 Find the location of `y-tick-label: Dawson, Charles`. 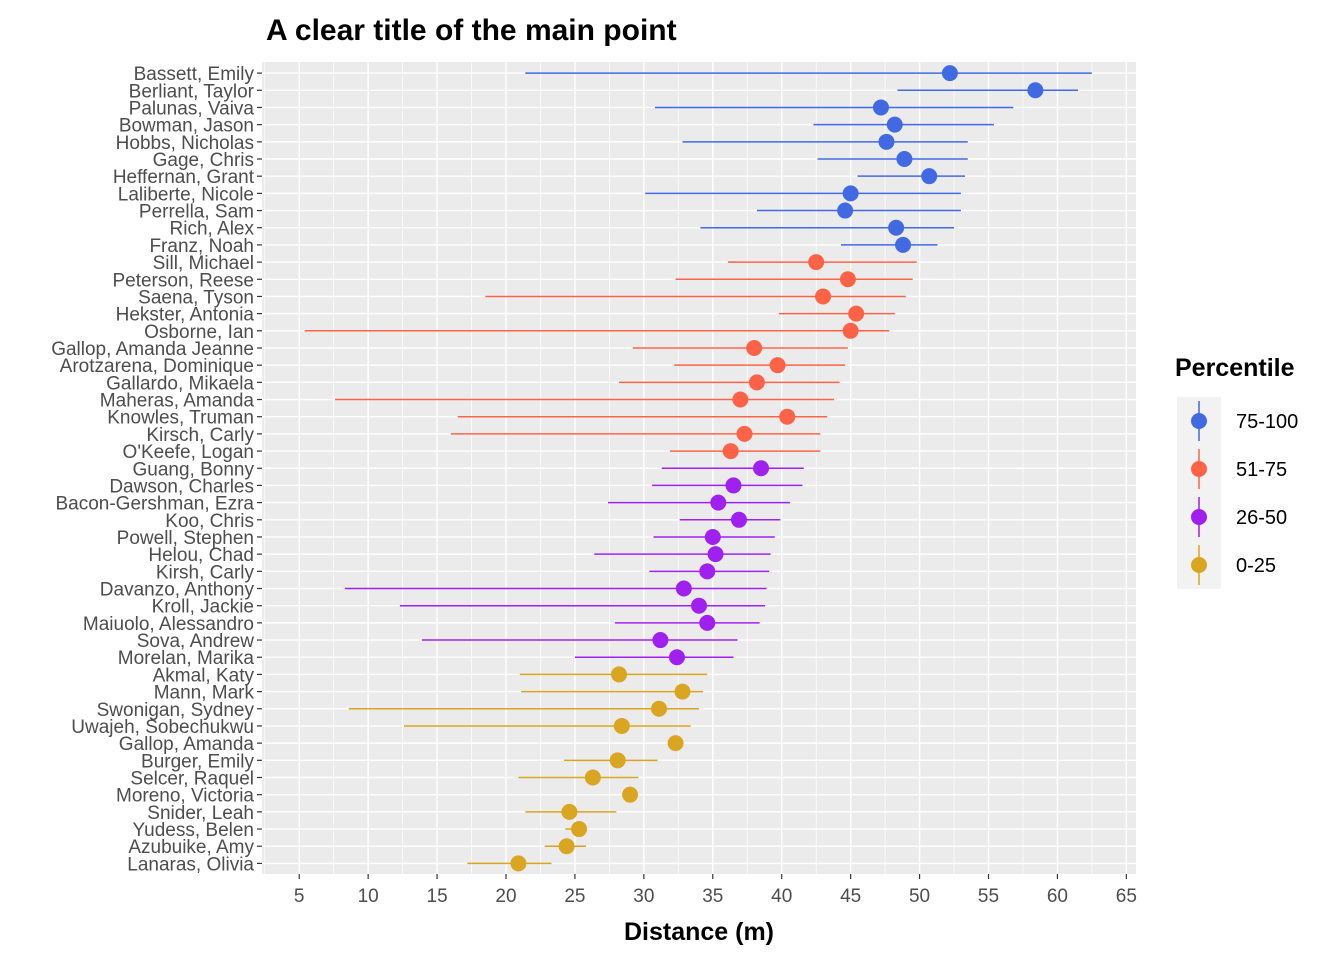

y-tick-label: Dawson, Charles is located at coordinates (181, 486).